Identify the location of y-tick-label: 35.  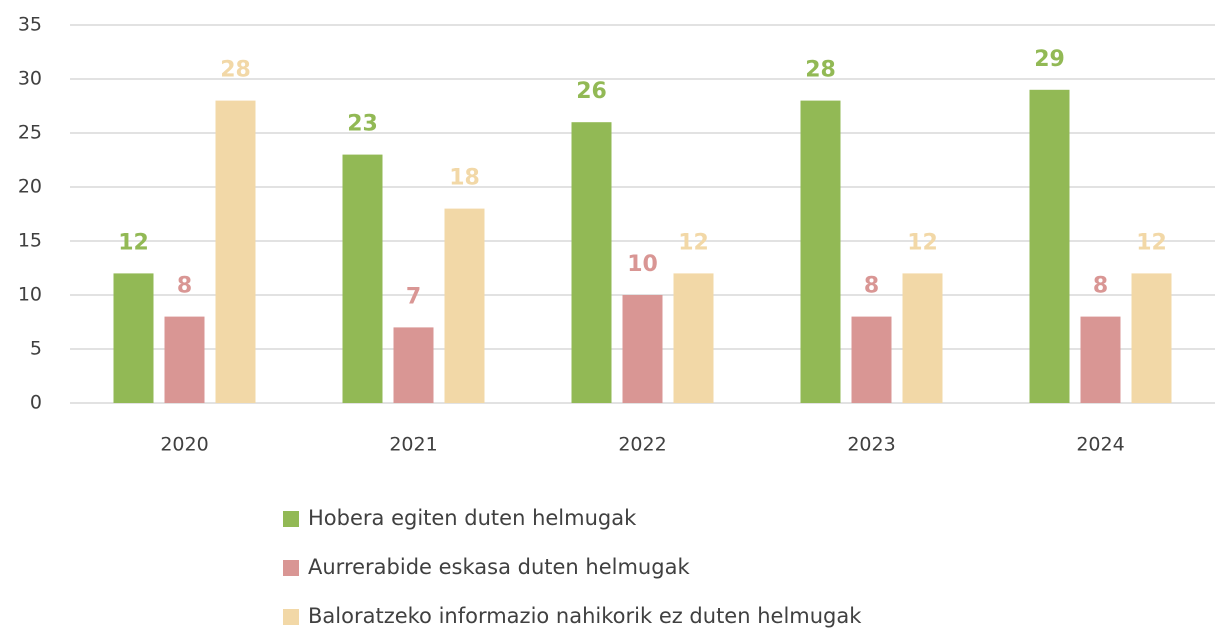
(30, 25).